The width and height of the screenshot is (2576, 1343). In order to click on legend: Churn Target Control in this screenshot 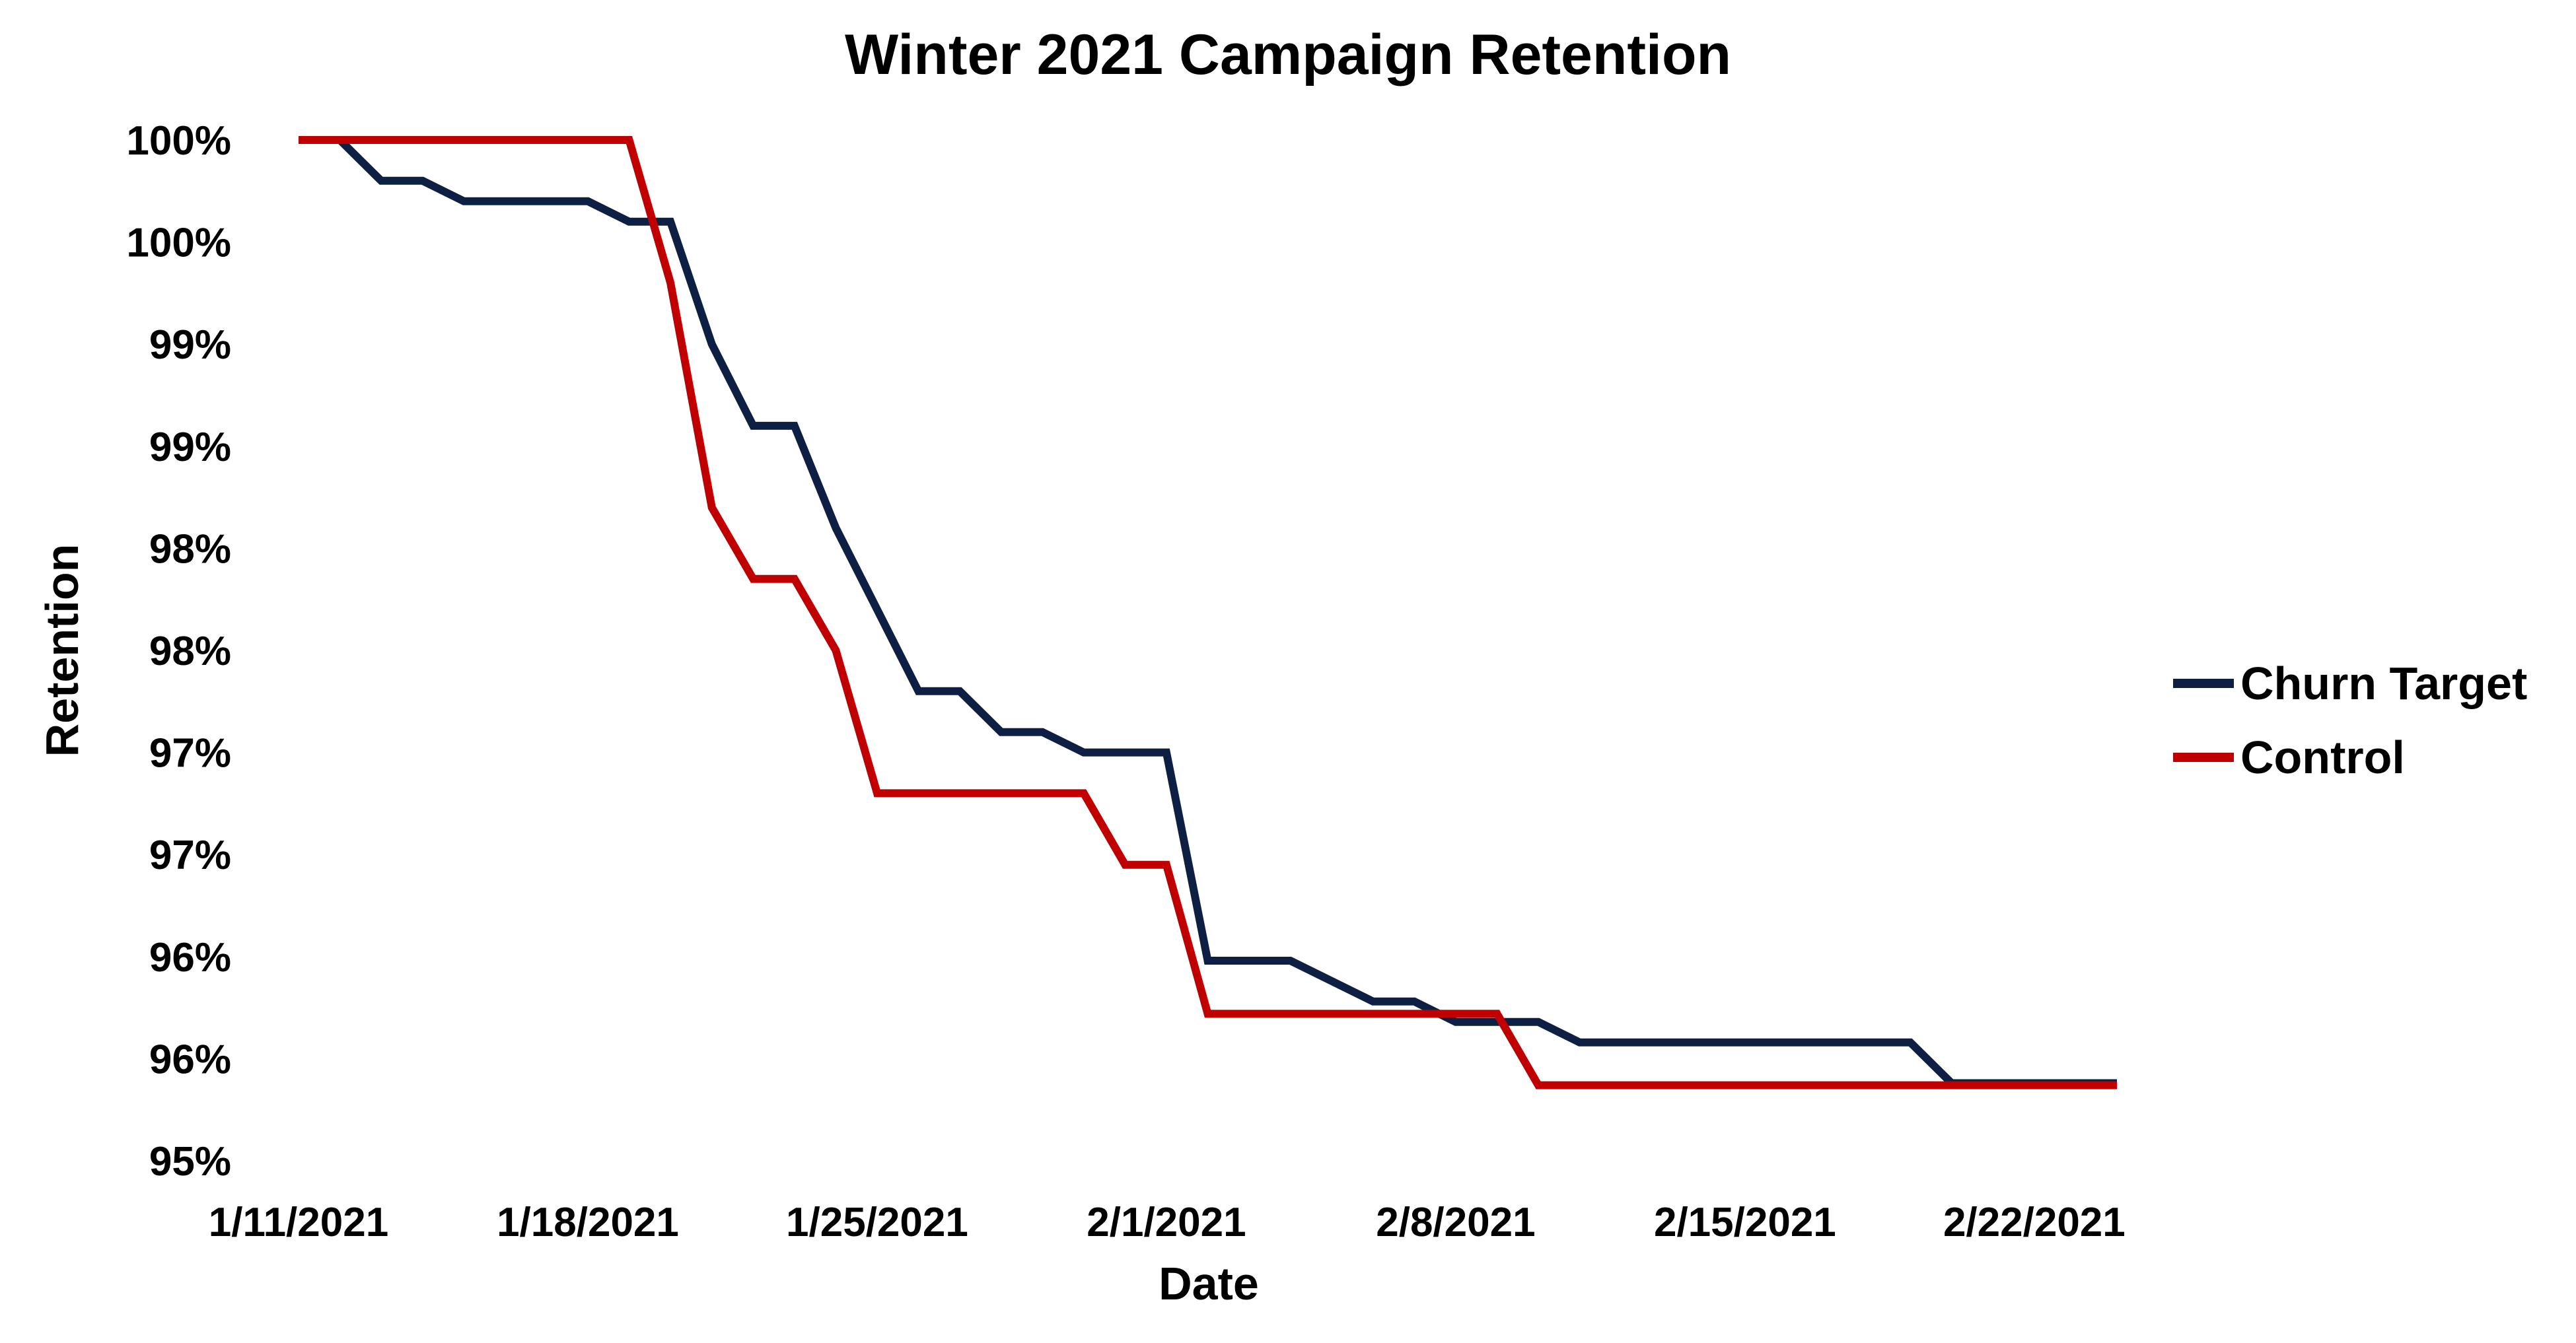, I will do `click(2350, 720)`.